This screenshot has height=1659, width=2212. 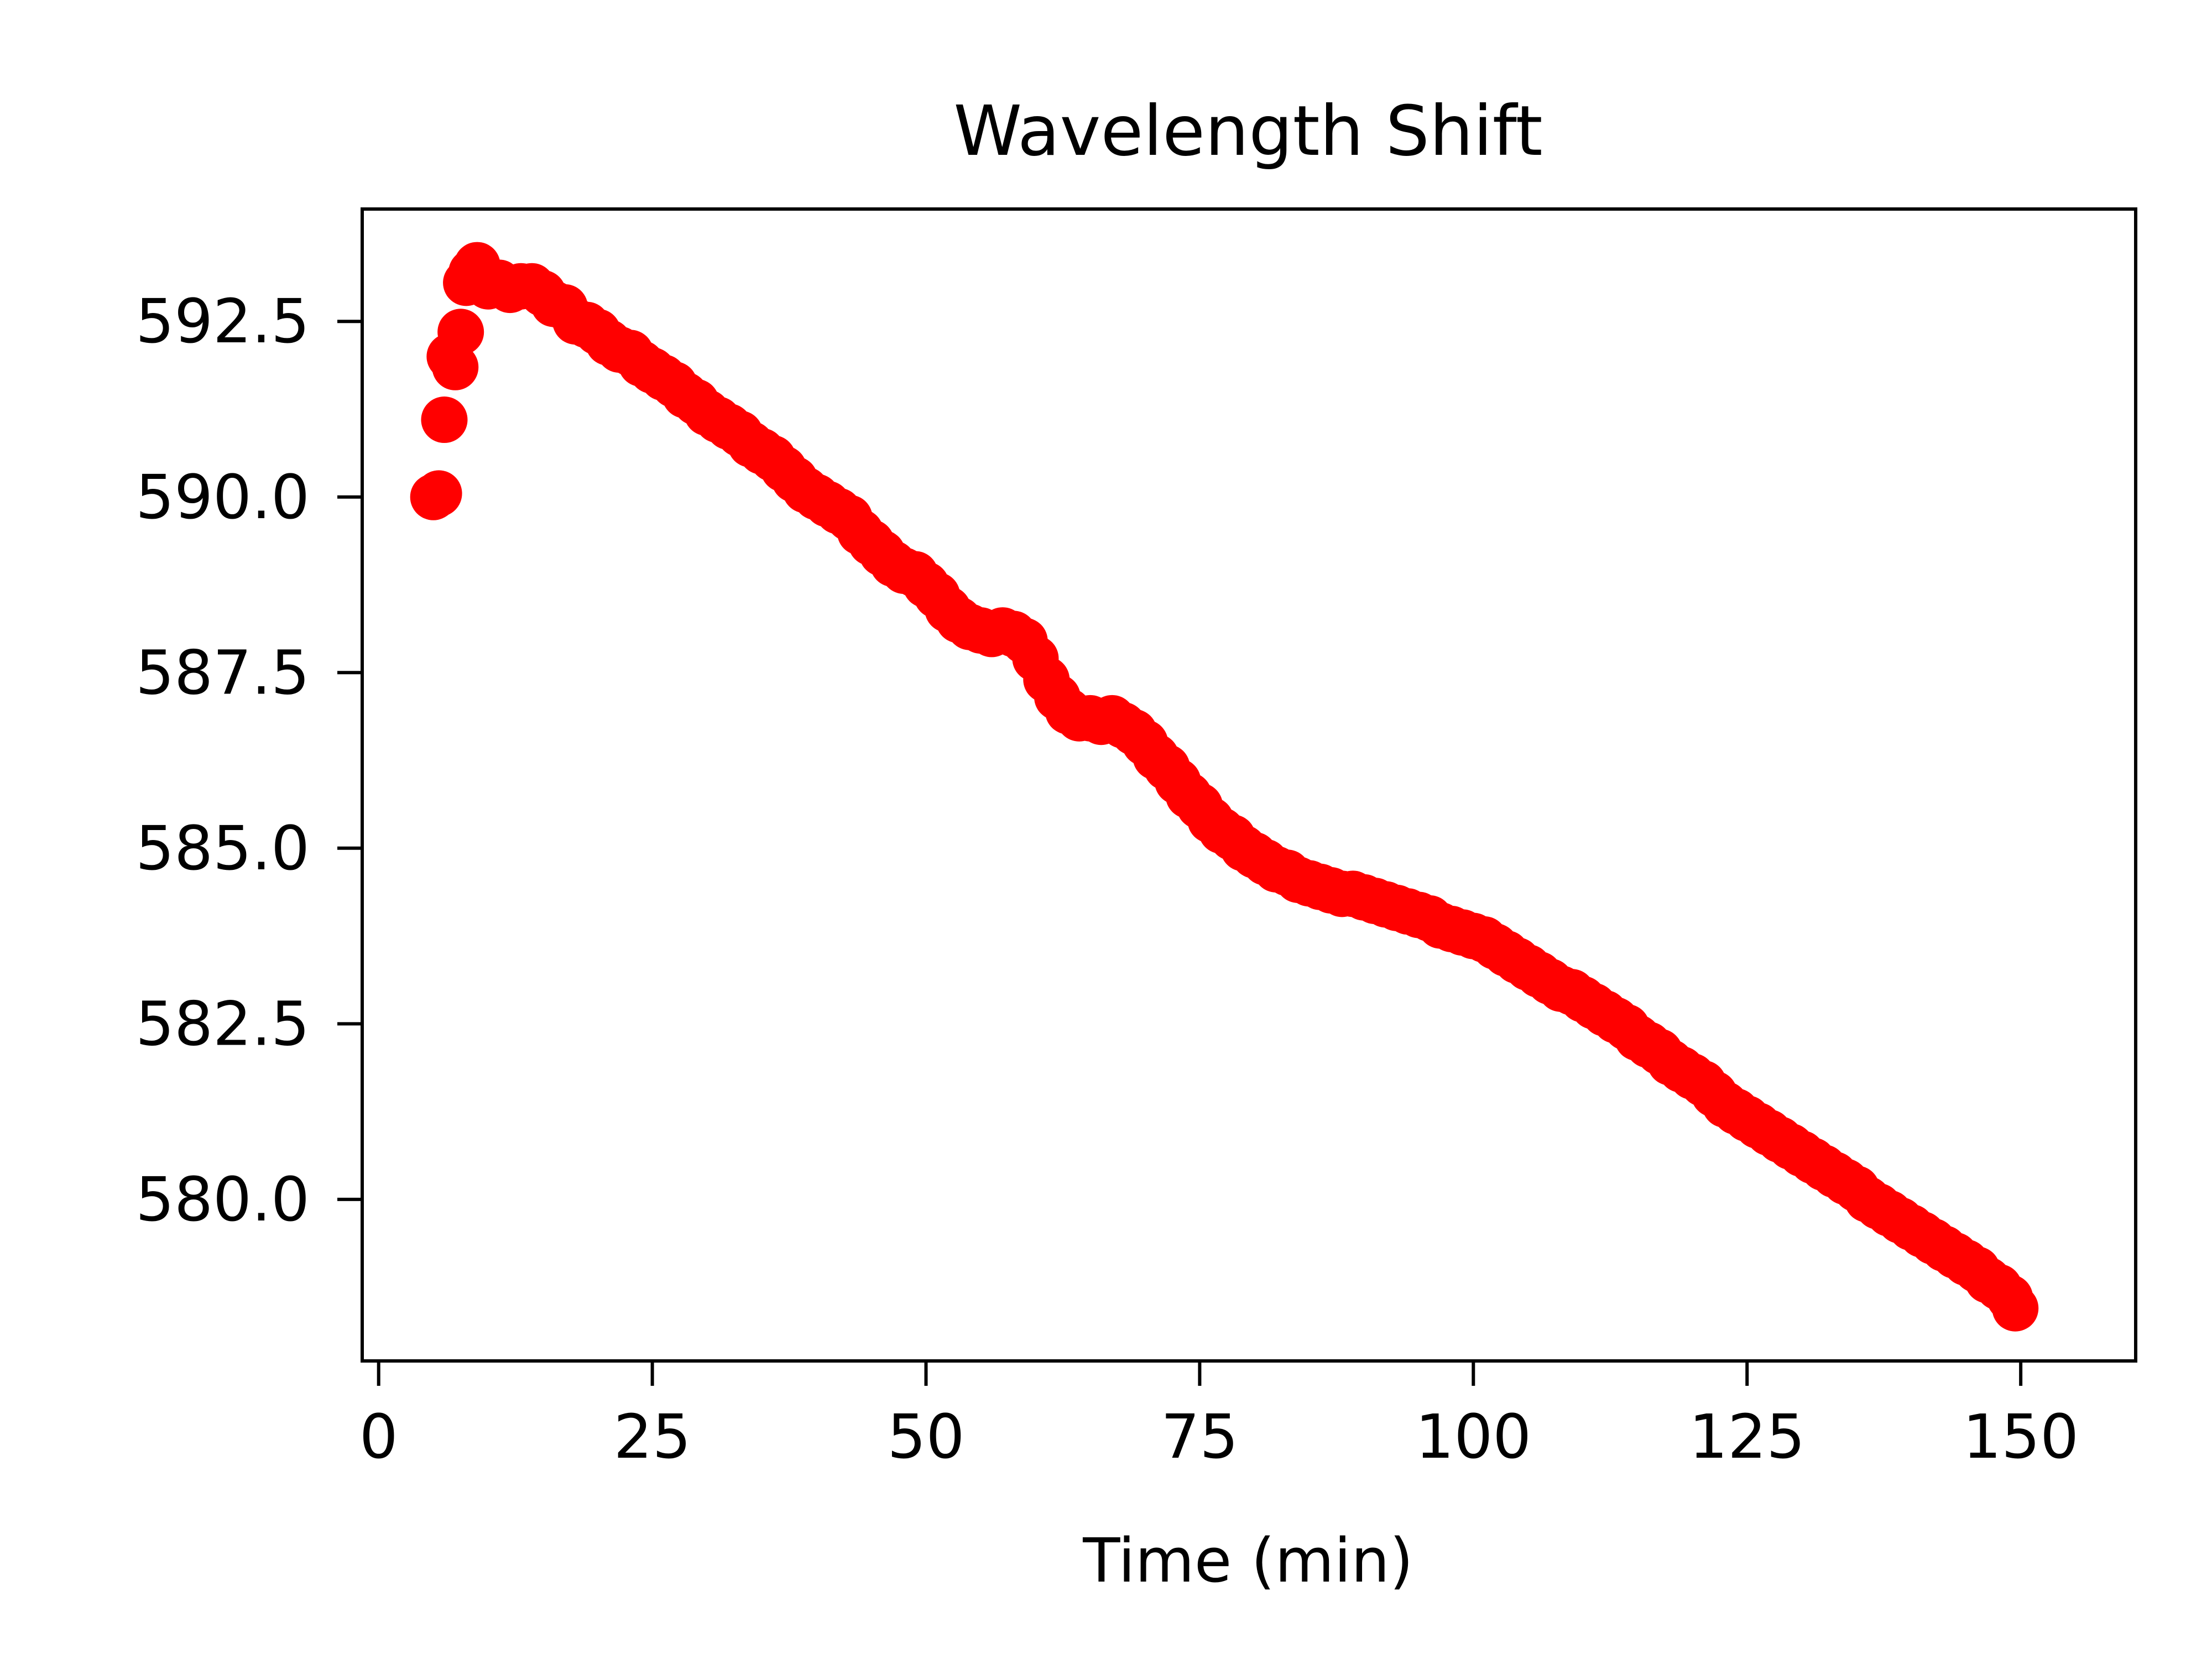 What do you see at coordinates (1248, 131) in the screenshot?
I see `chart-title: Wavelength Shift` at bounding box center [1248, 131].